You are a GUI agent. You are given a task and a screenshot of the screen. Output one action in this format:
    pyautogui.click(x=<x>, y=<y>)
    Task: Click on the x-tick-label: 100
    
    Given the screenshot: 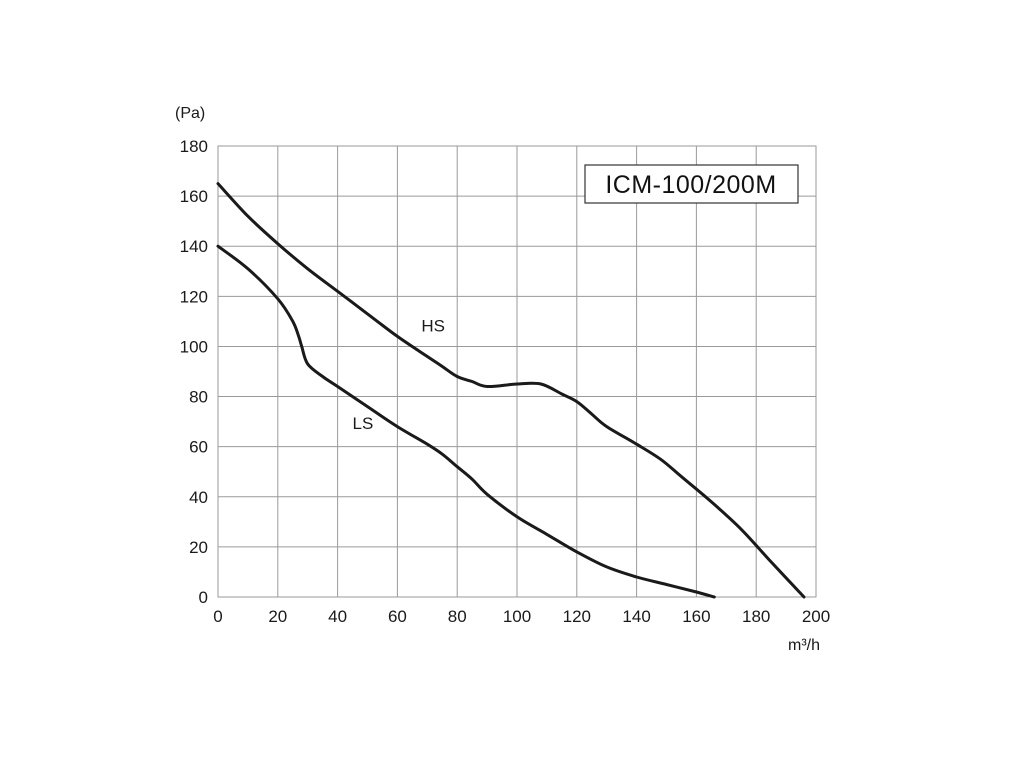 What is the action you would take?
    pyautogui.click(x=517, y=616)
    